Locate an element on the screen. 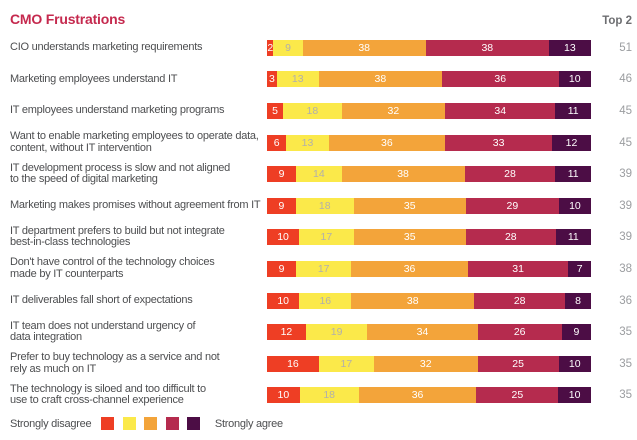 This screenshot has height=440, width=637. stacked-bar: 9 17 36 31 7 is located at coordinates (429, 268).